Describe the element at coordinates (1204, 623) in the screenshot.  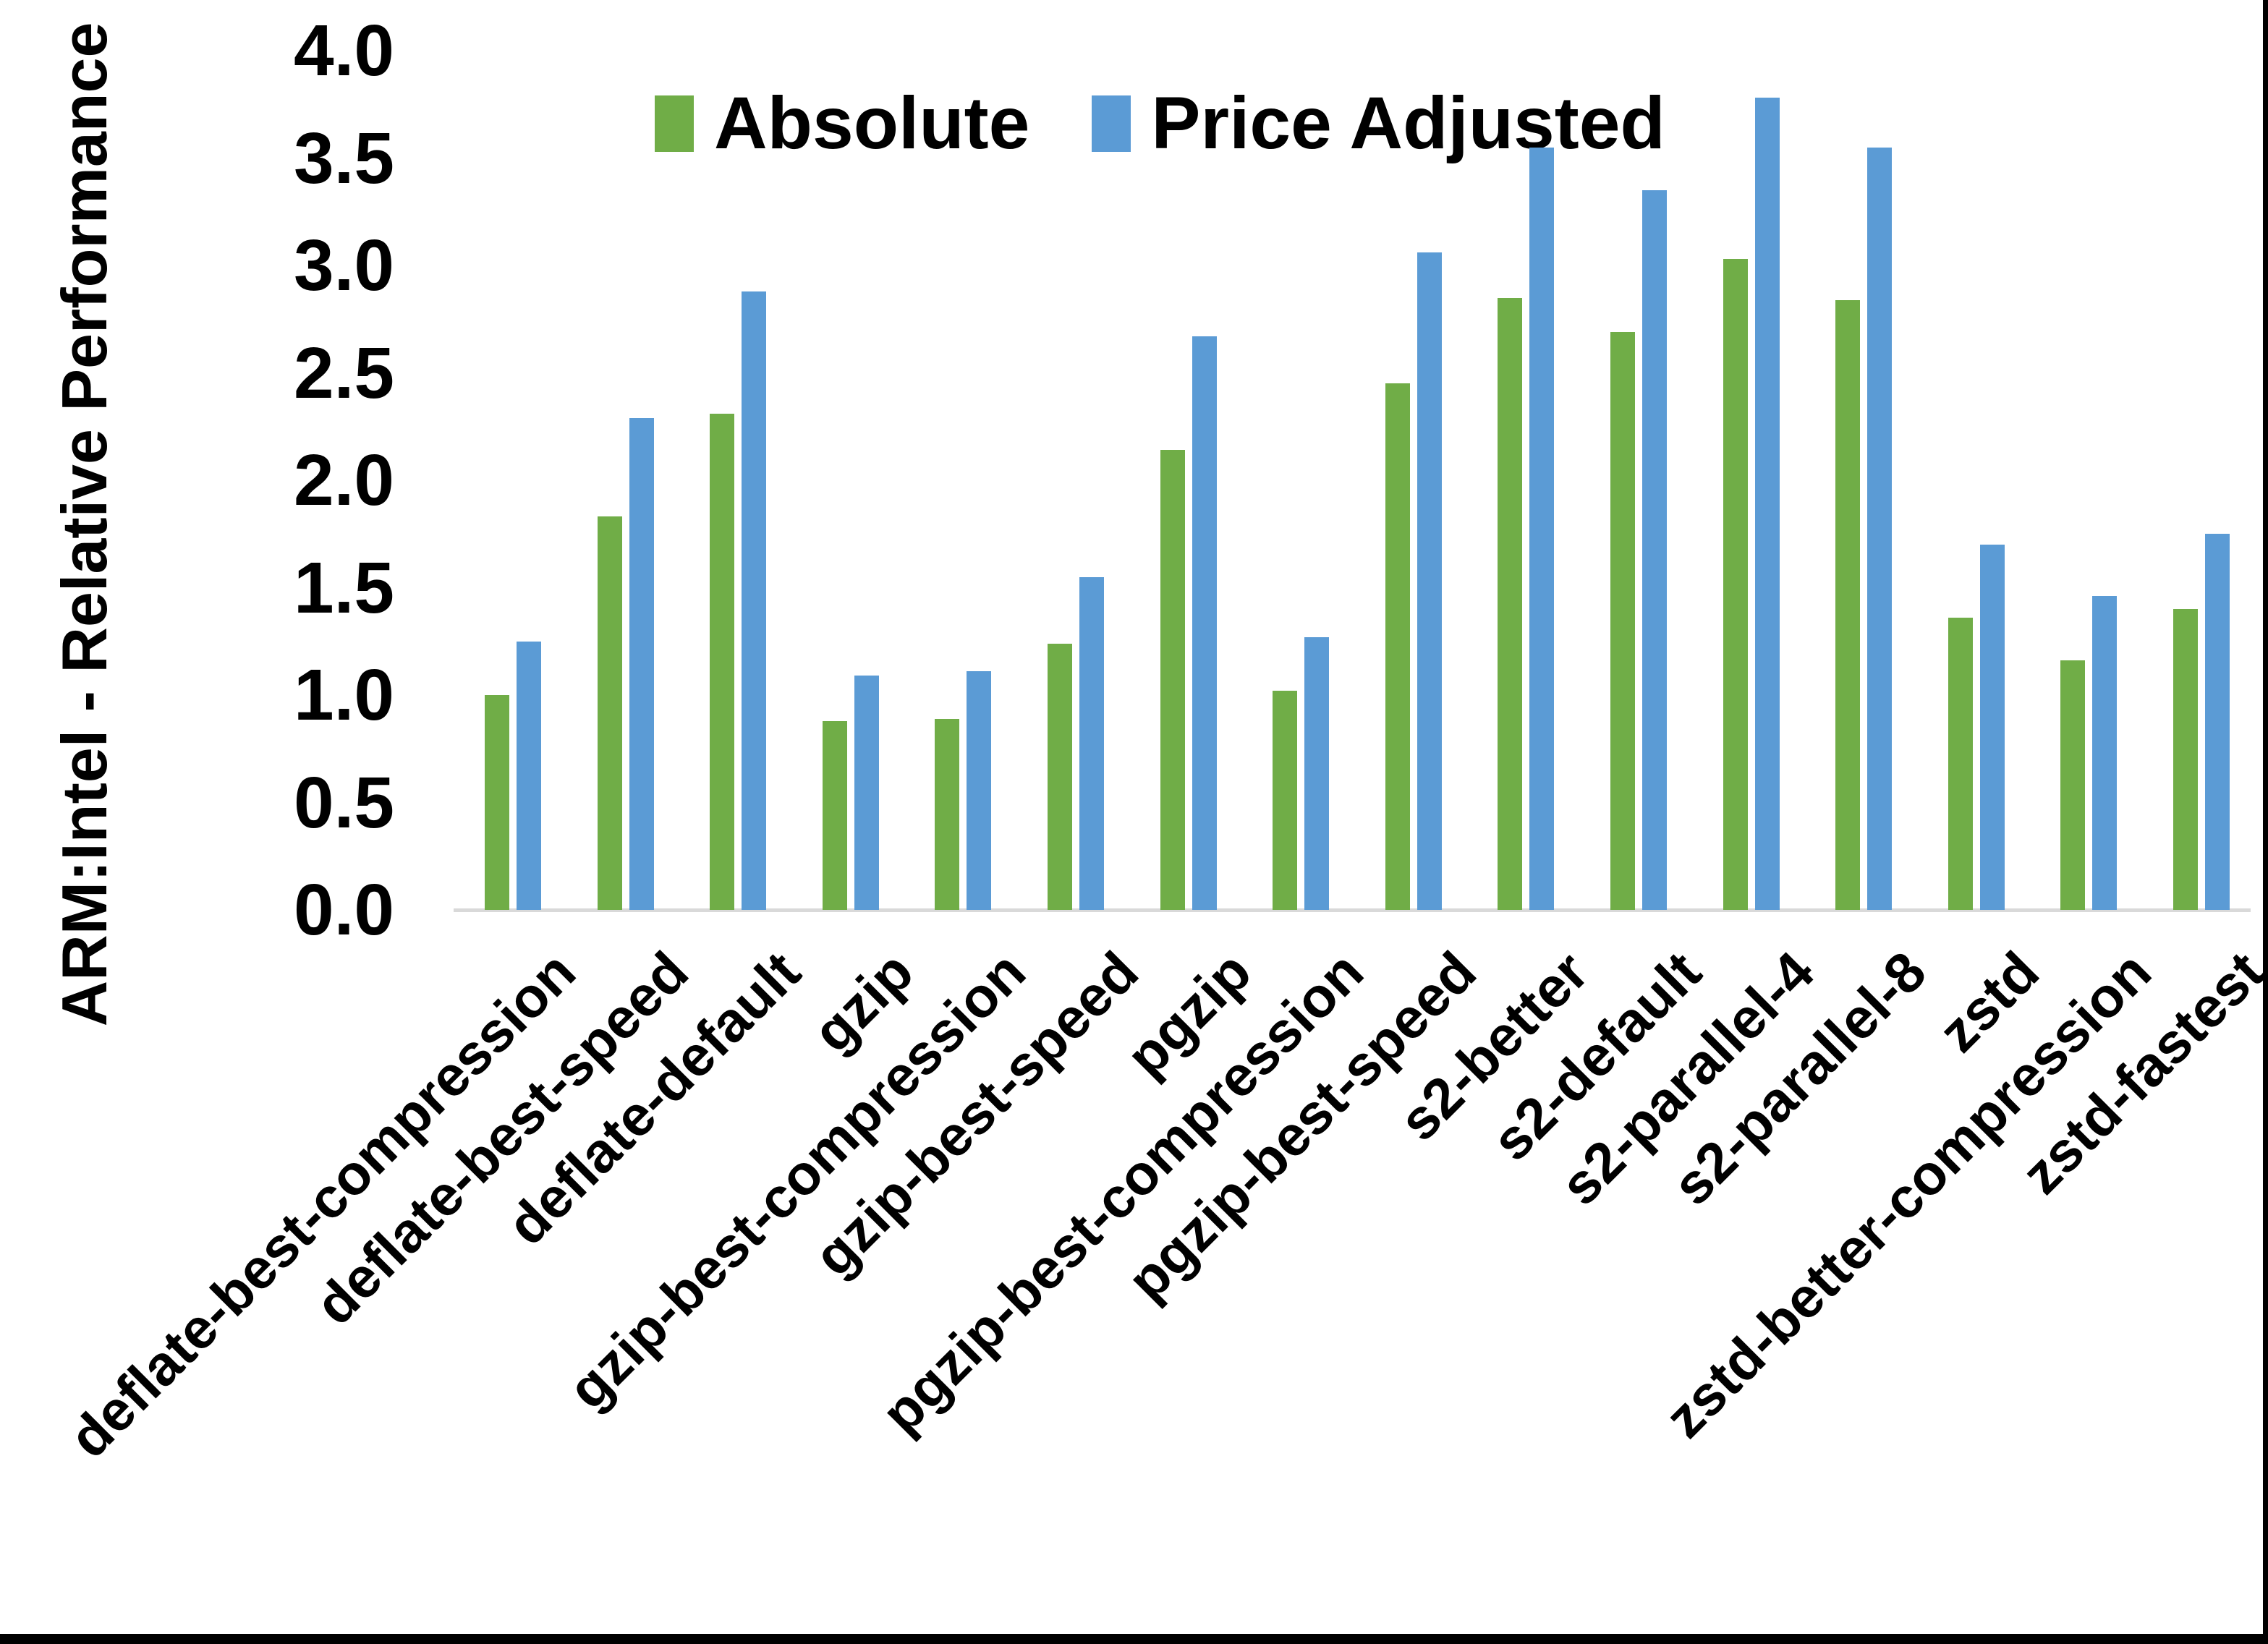
I see `bar-price-adjusted-pgzip` at that location.